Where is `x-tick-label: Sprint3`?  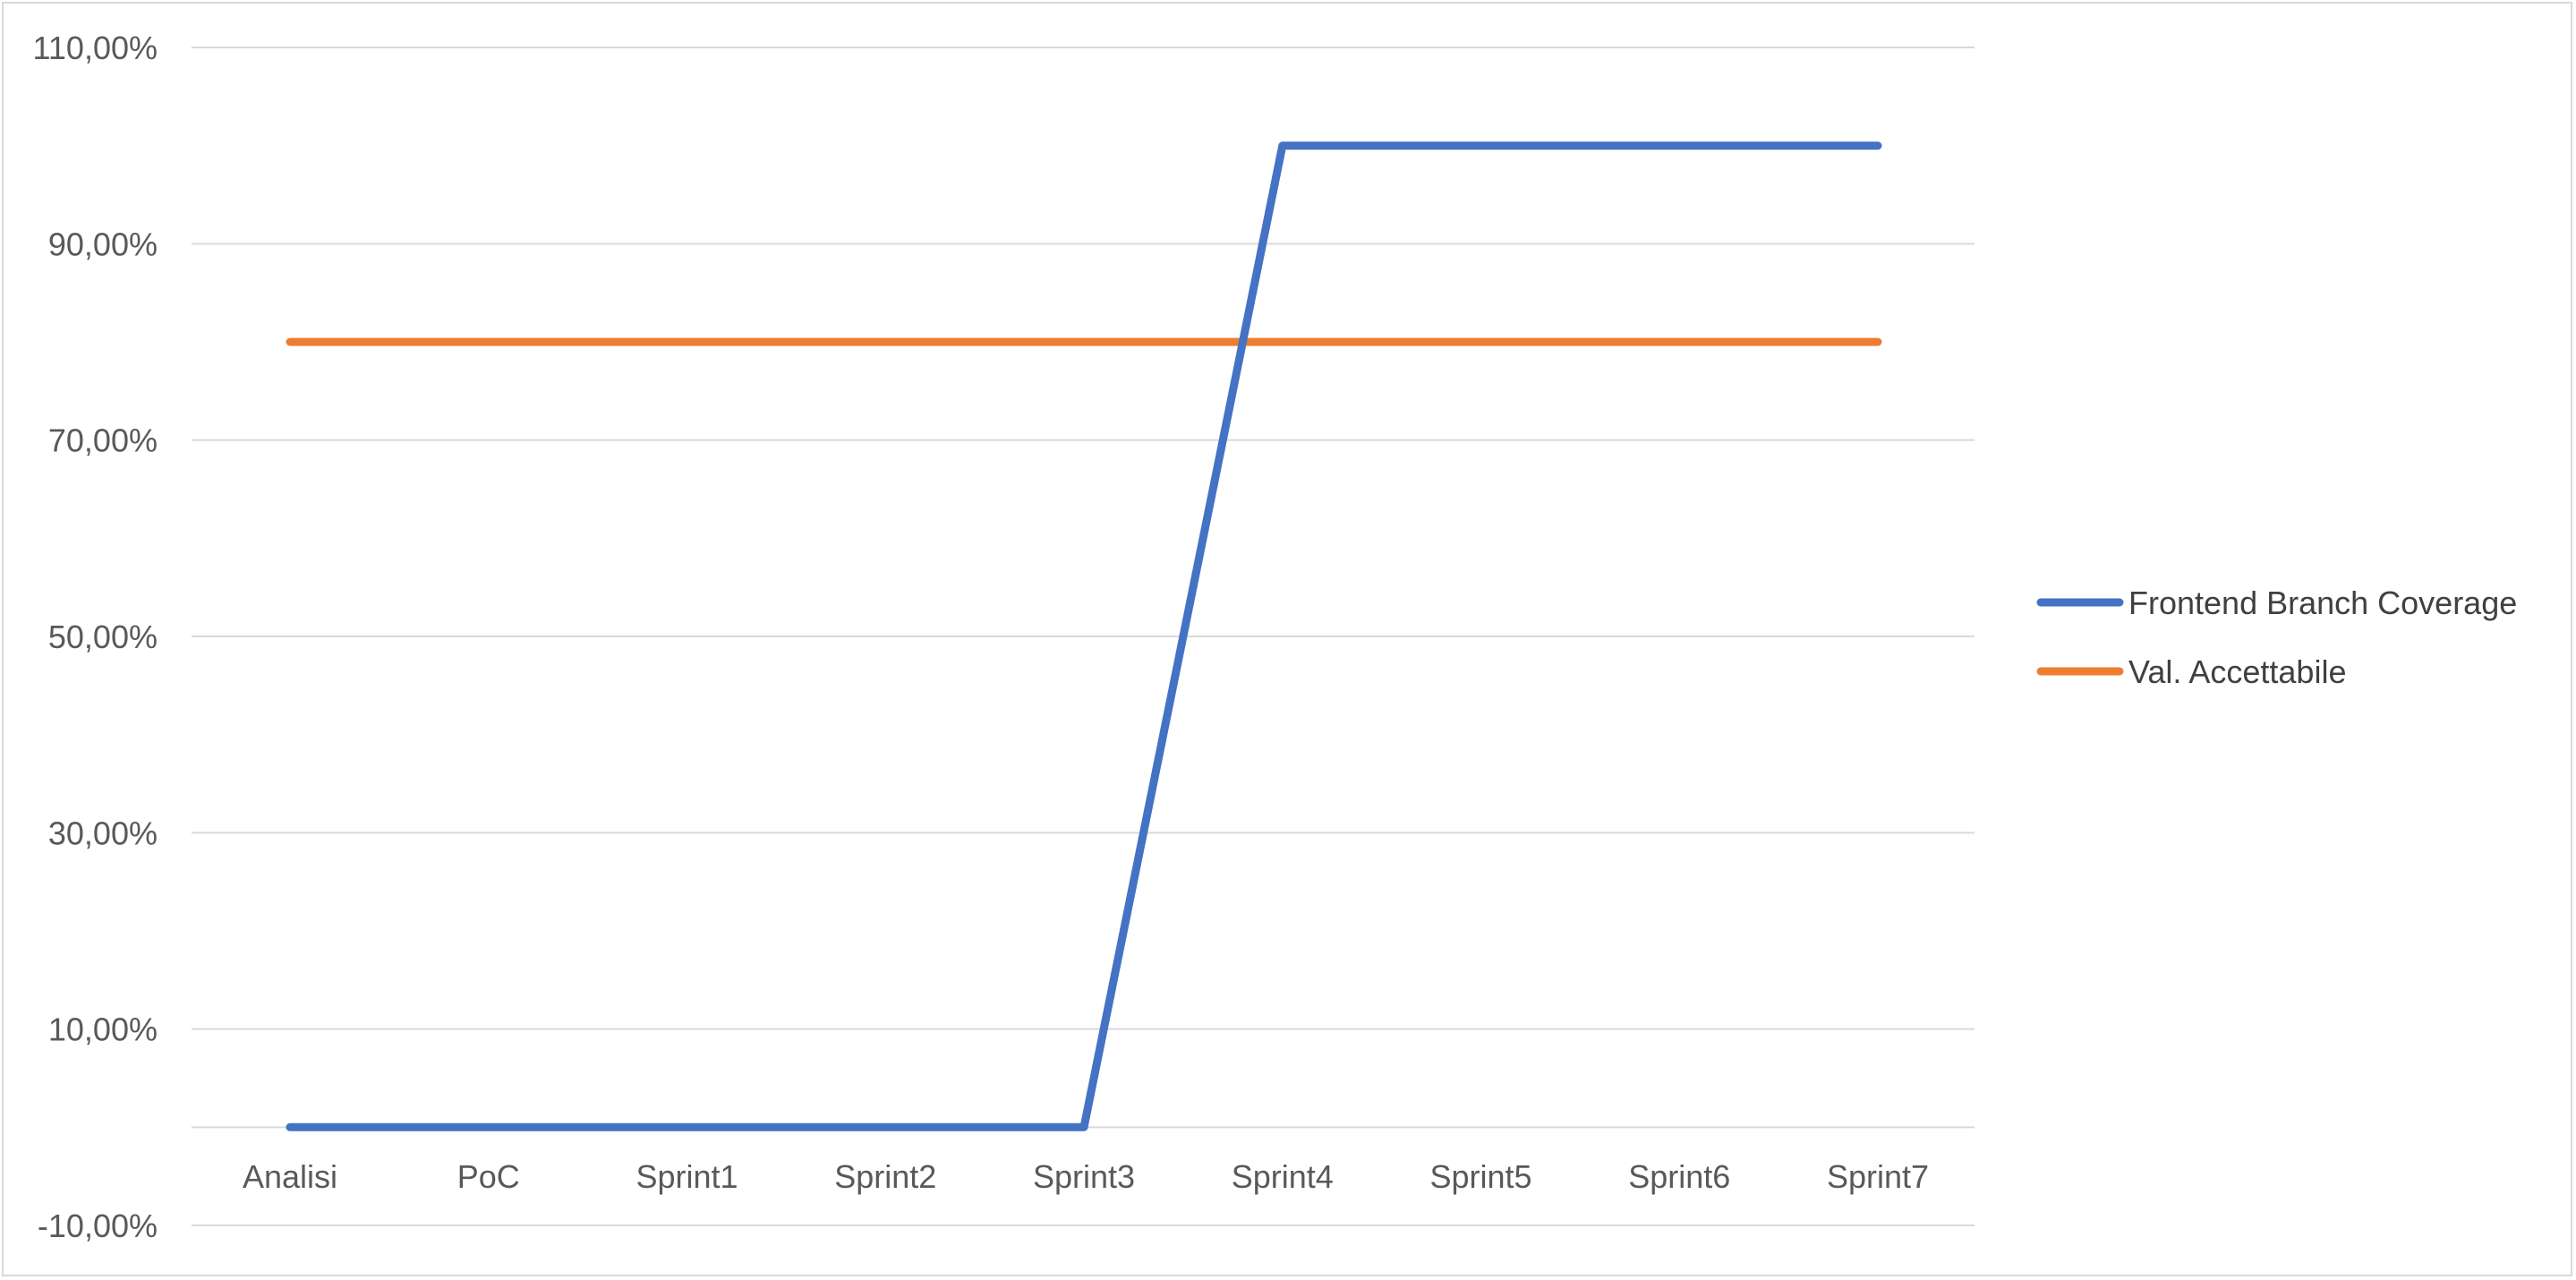
x-tick-label: Sprint3 is located at coordinates (1084, 1176).